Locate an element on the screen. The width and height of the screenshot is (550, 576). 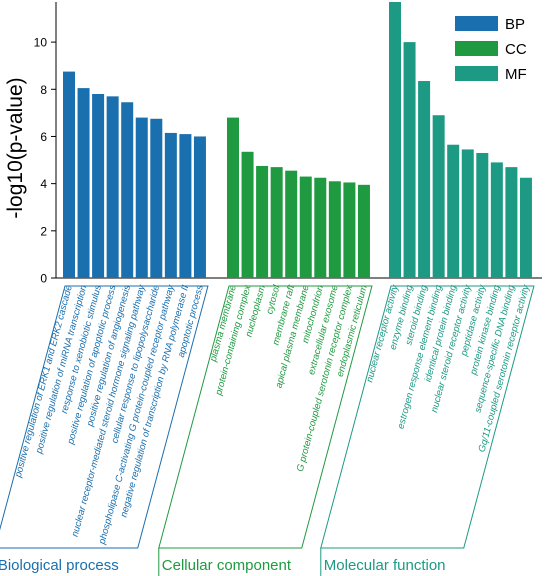
group-label-mf: Molecular function is located at coordinates (385, 565).